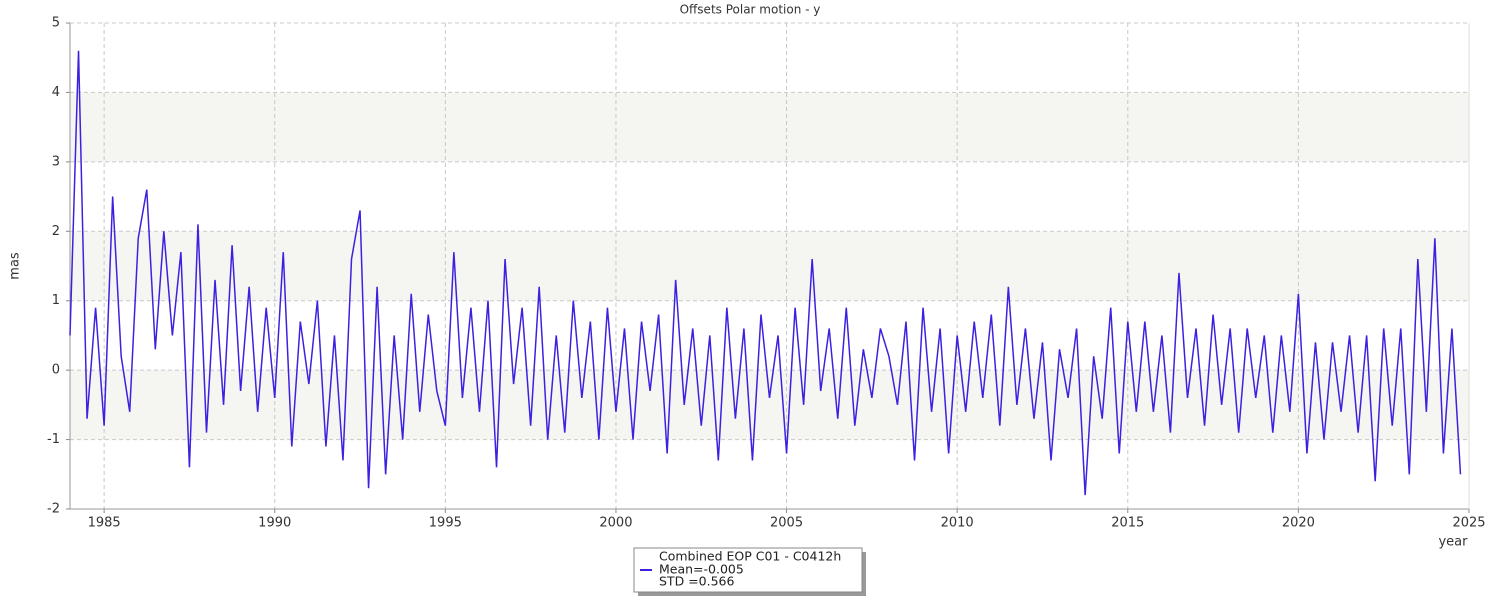  What do you see at coordinates (56, 300) in the screenshot?
I see `y-tick-label: 1` at bounding box center [56, 300].